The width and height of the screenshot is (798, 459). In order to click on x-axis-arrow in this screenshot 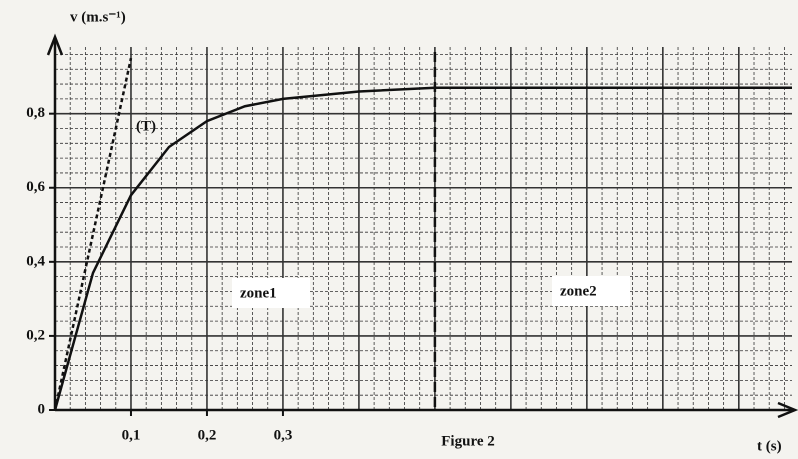, I will do `click(787, 410)`.